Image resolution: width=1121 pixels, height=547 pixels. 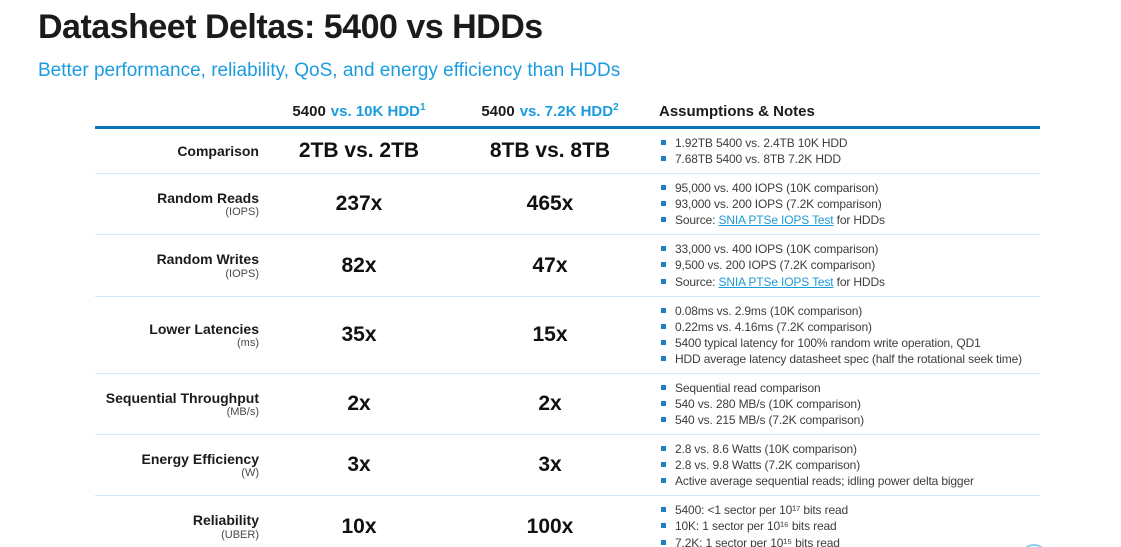 What do you see at coordinates (849, 388) in the screenshot?
I see `note-item: Sequential read comparison` at bounding box center [849, 388].